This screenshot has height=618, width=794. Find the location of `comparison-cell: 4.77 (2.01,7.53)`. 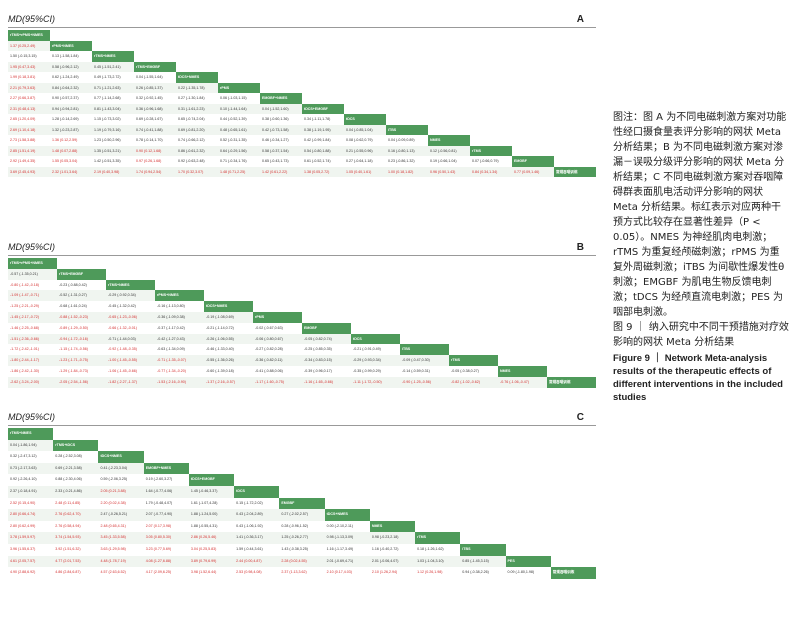

comparison-cell: 4.77 (2.01,7.53) is located at coordinates (76, 561).